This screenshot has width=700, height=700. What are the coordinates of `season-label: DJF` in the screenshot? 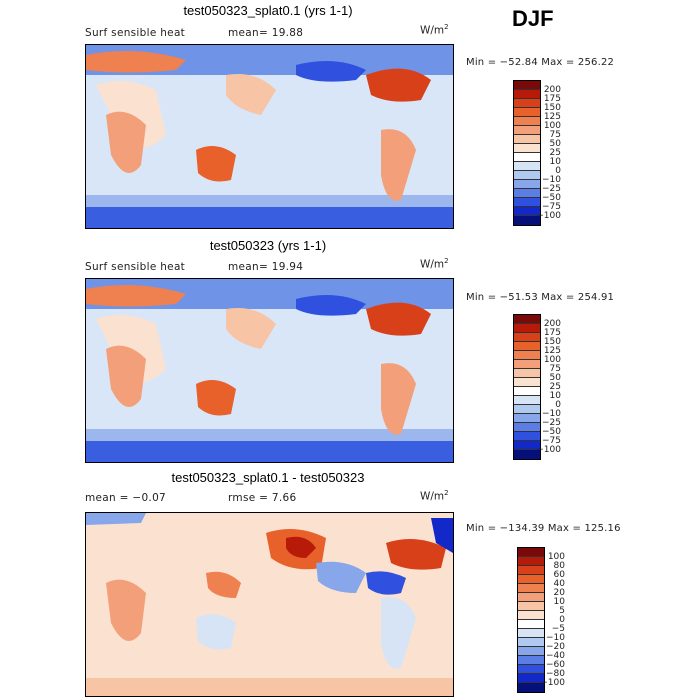 It's located at (533, 18).